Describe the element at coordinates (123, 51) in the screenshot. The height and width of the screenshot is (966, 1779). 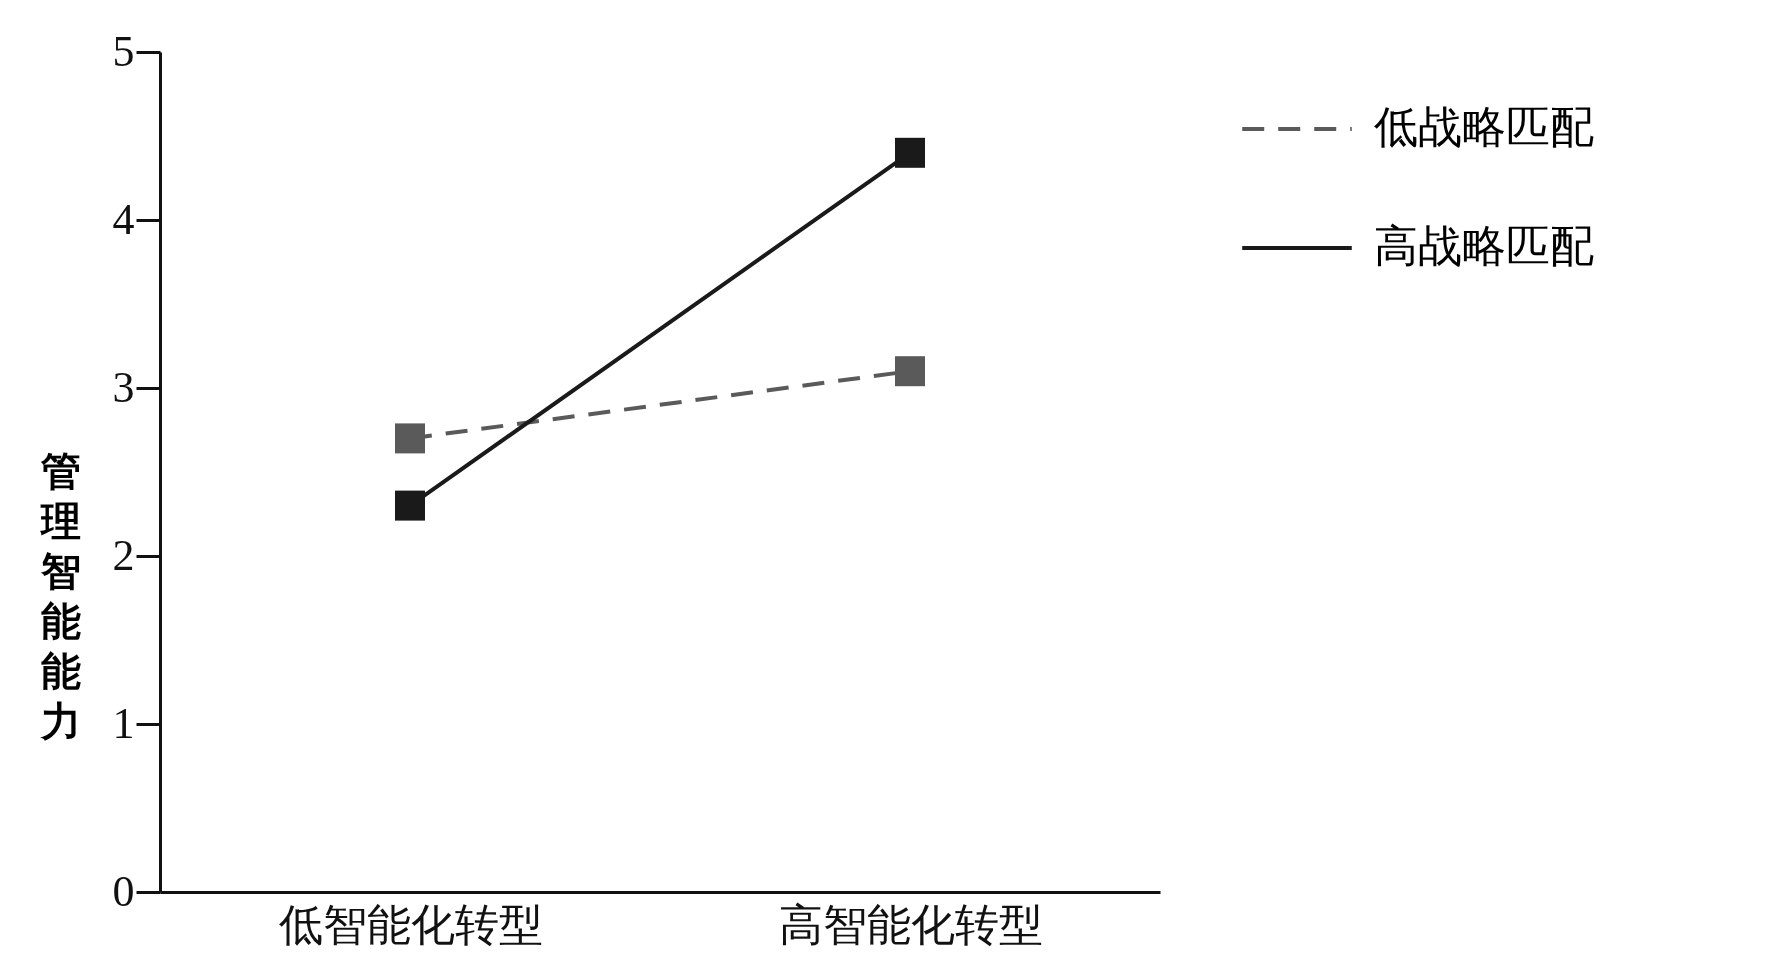
I see `y-tick-label: 5` at that location.